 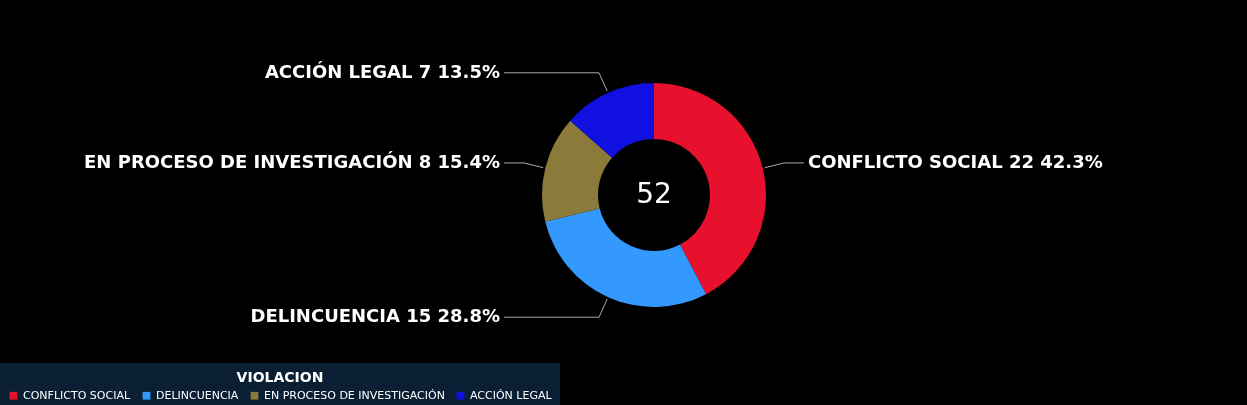 What do you see at coordinates (197, 395) in the screenshot?
I see `legend-label: DELINCUENCIA` at bounding box center [197, 395].